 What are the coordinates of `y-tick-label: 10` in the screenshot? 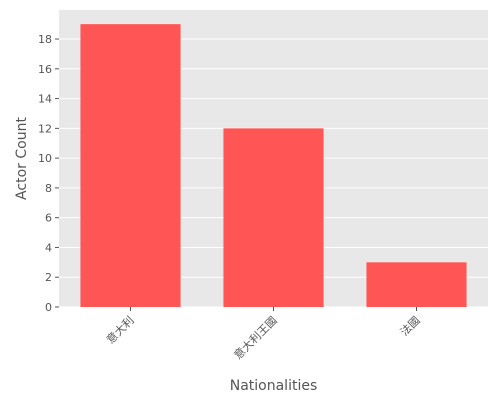 It's located at (45, 158).